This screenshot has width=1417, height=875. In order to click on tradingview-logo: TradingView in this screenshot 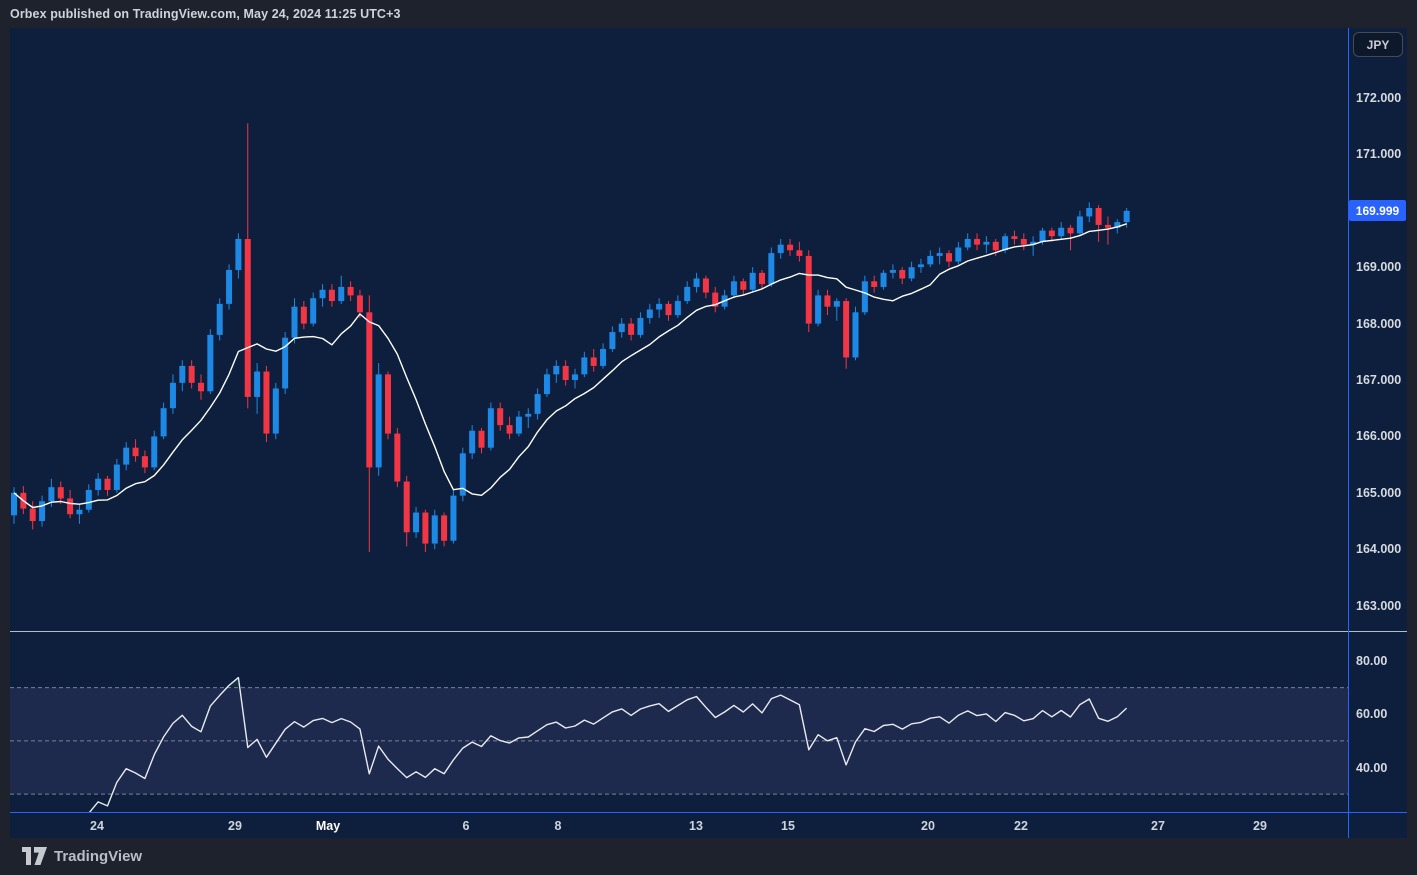, I will do `click(82, 856)`.